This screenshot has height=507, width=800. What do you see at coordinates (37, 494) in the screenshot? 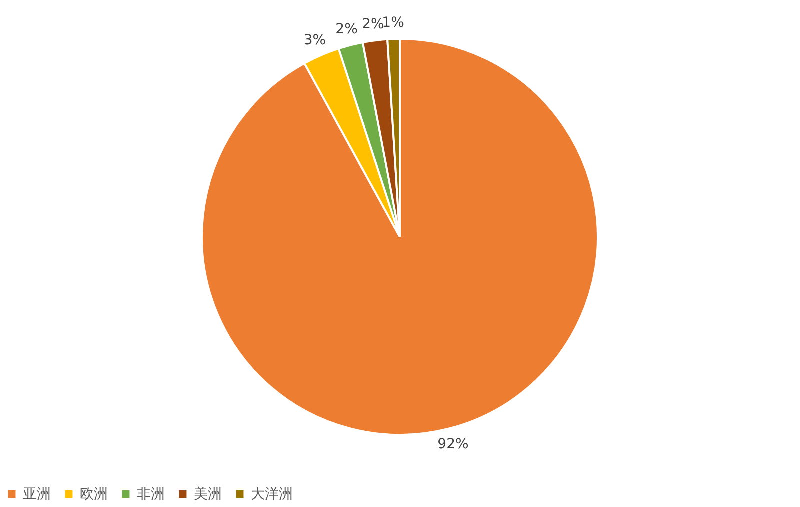
I see `legend-label: 亚洲` at bounding box center [37, 494].